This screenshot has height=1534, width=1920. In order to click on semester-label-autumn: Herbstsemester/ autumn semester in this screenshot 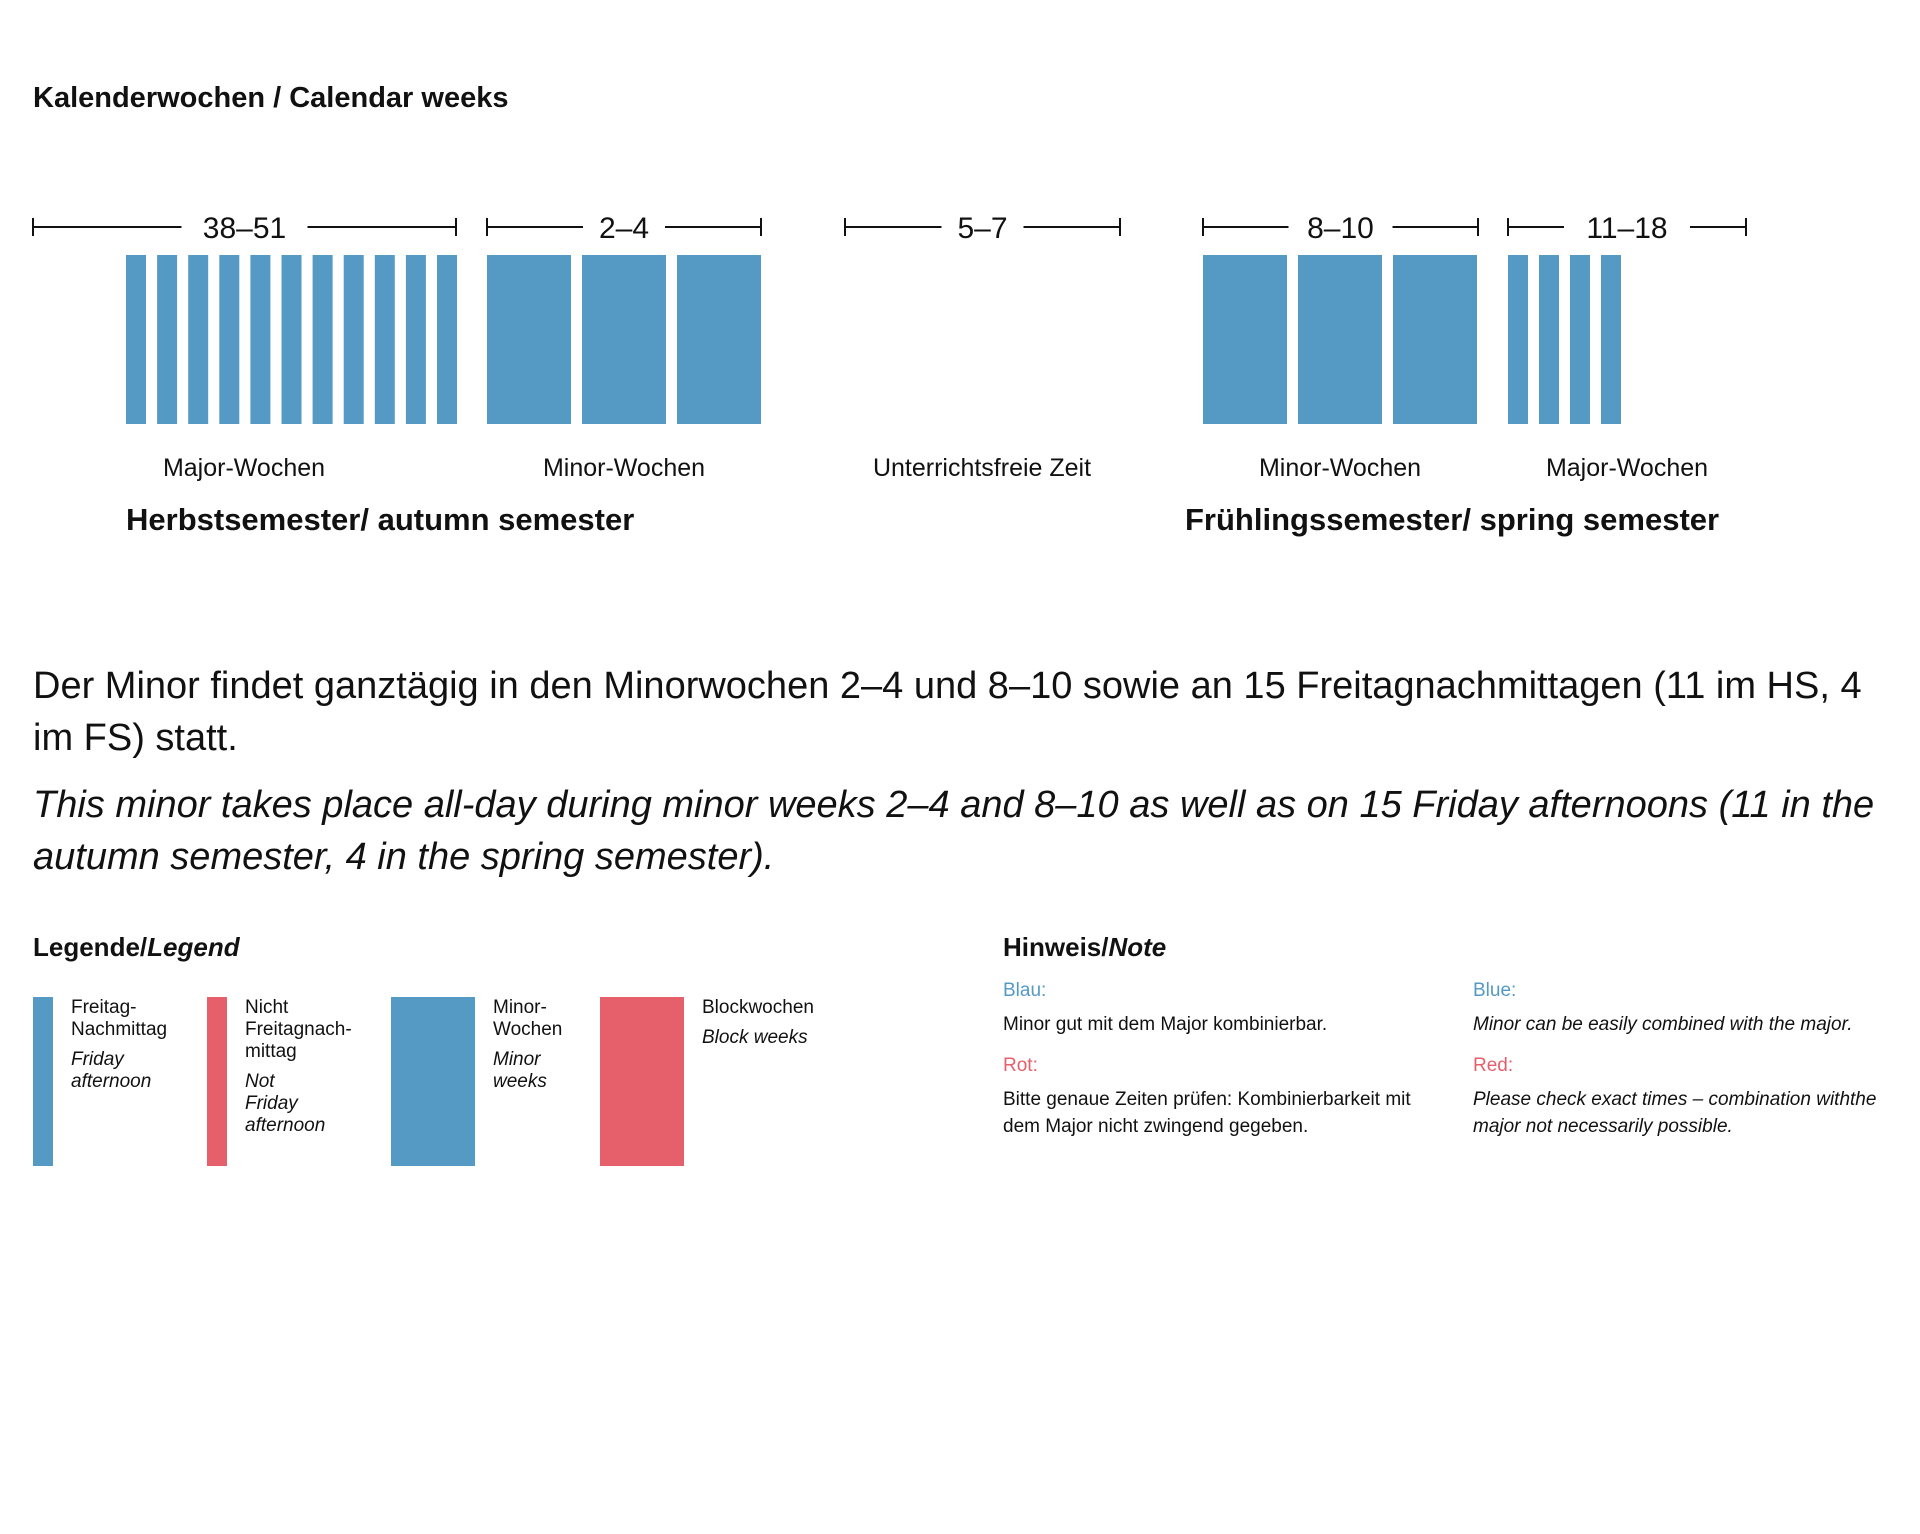, I will do `click(380, 519)`.